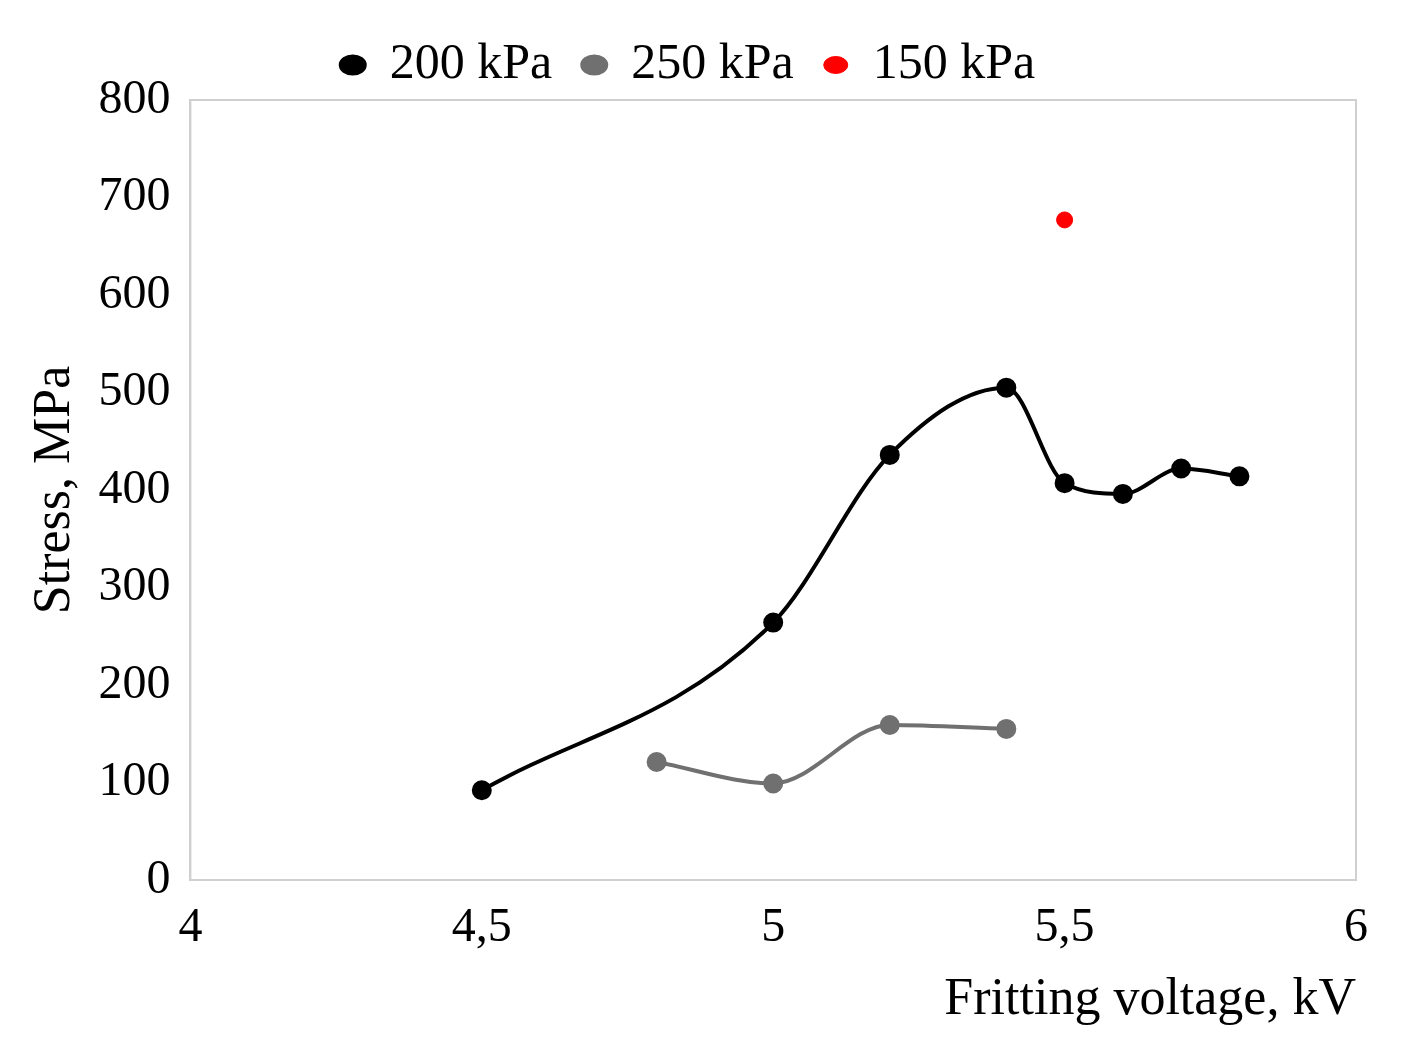 The image size is (1406, 1046). I want to click on y-tick-label: 400, so click(134, 486).